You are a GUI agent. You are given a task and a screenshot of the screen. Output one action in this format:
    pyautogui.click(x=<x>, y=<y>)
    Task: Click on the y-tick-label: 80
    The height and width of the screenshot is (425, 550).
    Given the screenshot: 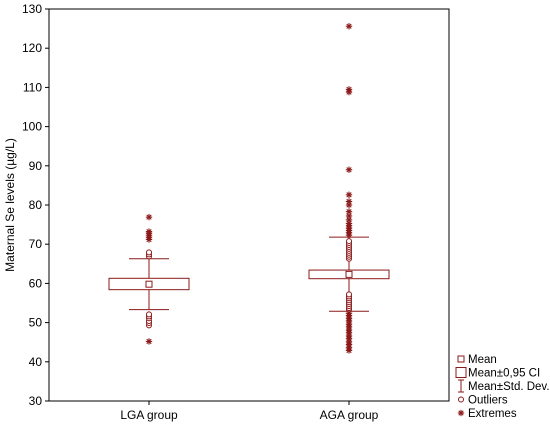 What is the action you would take?
    pyautogui.click(x=36, y=205)
    